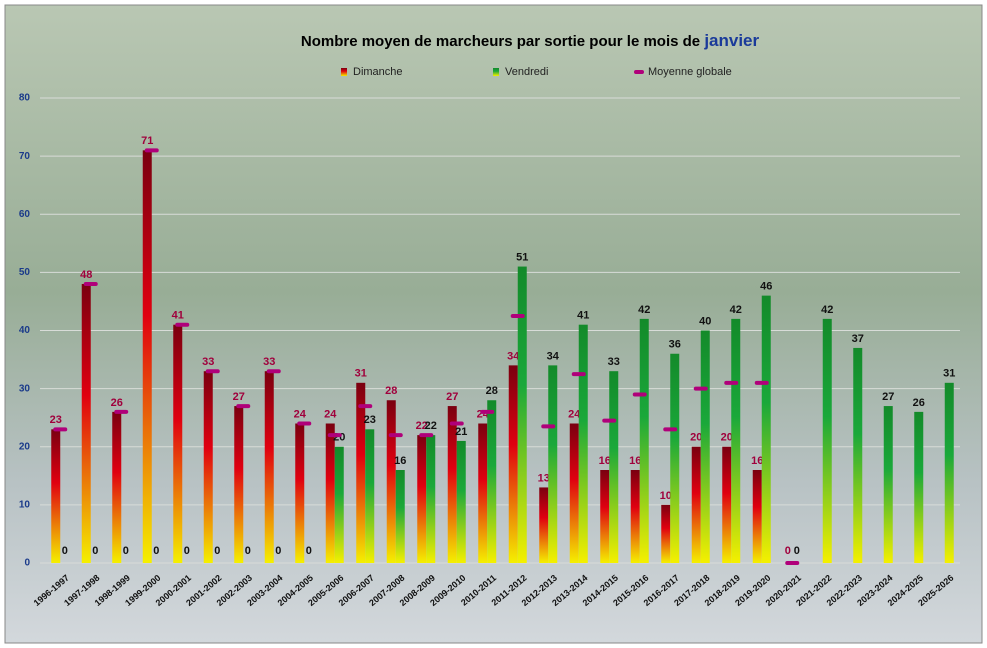 This screenshot has height=648, width=987. What do you see at coordinates (766, 287) in the screenshot?
I see `value-label: 46` at bounding box center [766, 287].